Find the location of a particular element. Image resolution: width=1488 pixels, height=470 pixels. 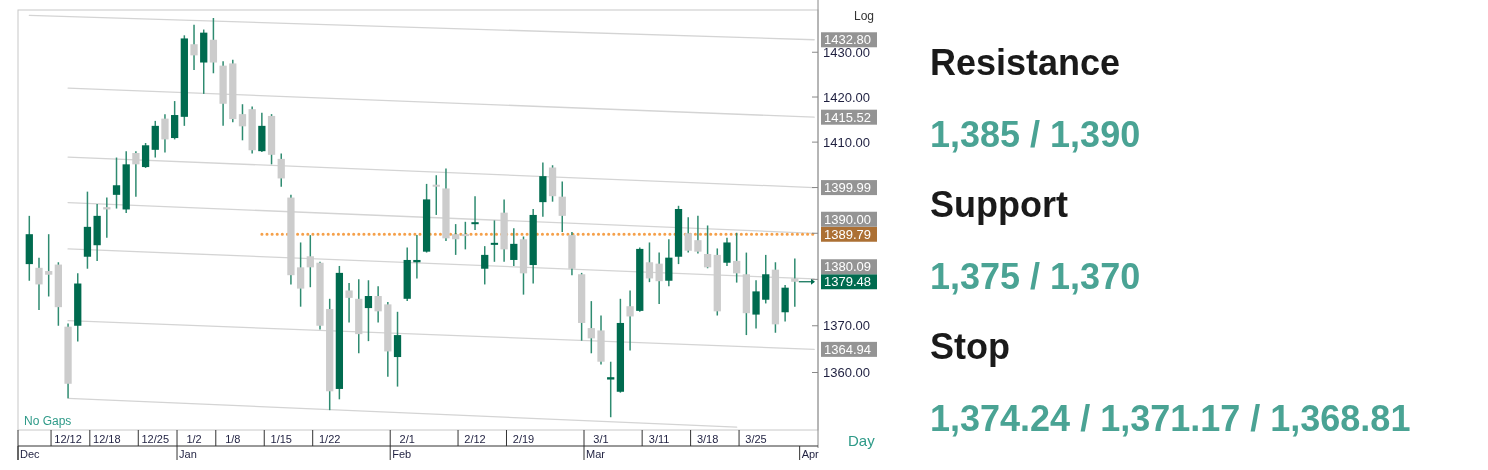

text: Mar is located at coordinates (596, 454).